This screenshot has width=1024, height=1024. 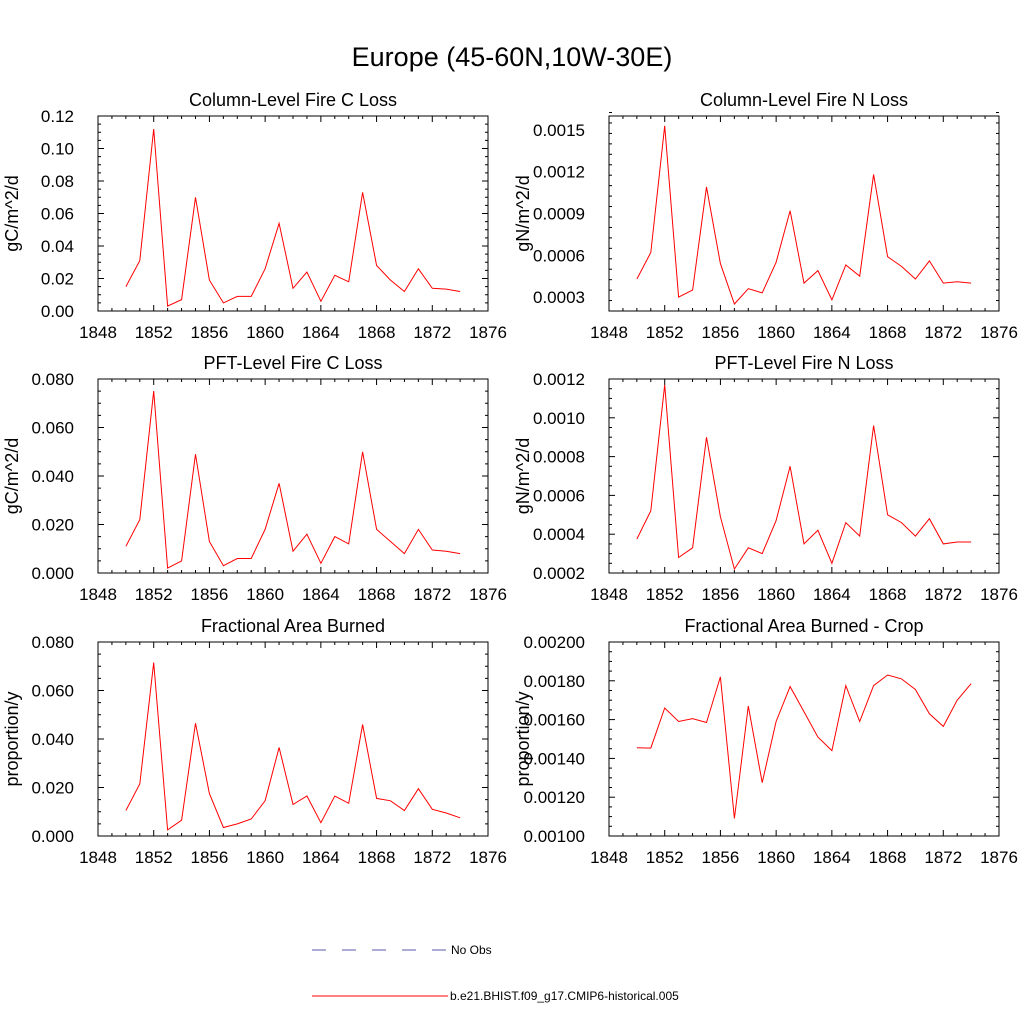 I want to click on y-tick-label: 0.0009, so click(x=559, y=214).